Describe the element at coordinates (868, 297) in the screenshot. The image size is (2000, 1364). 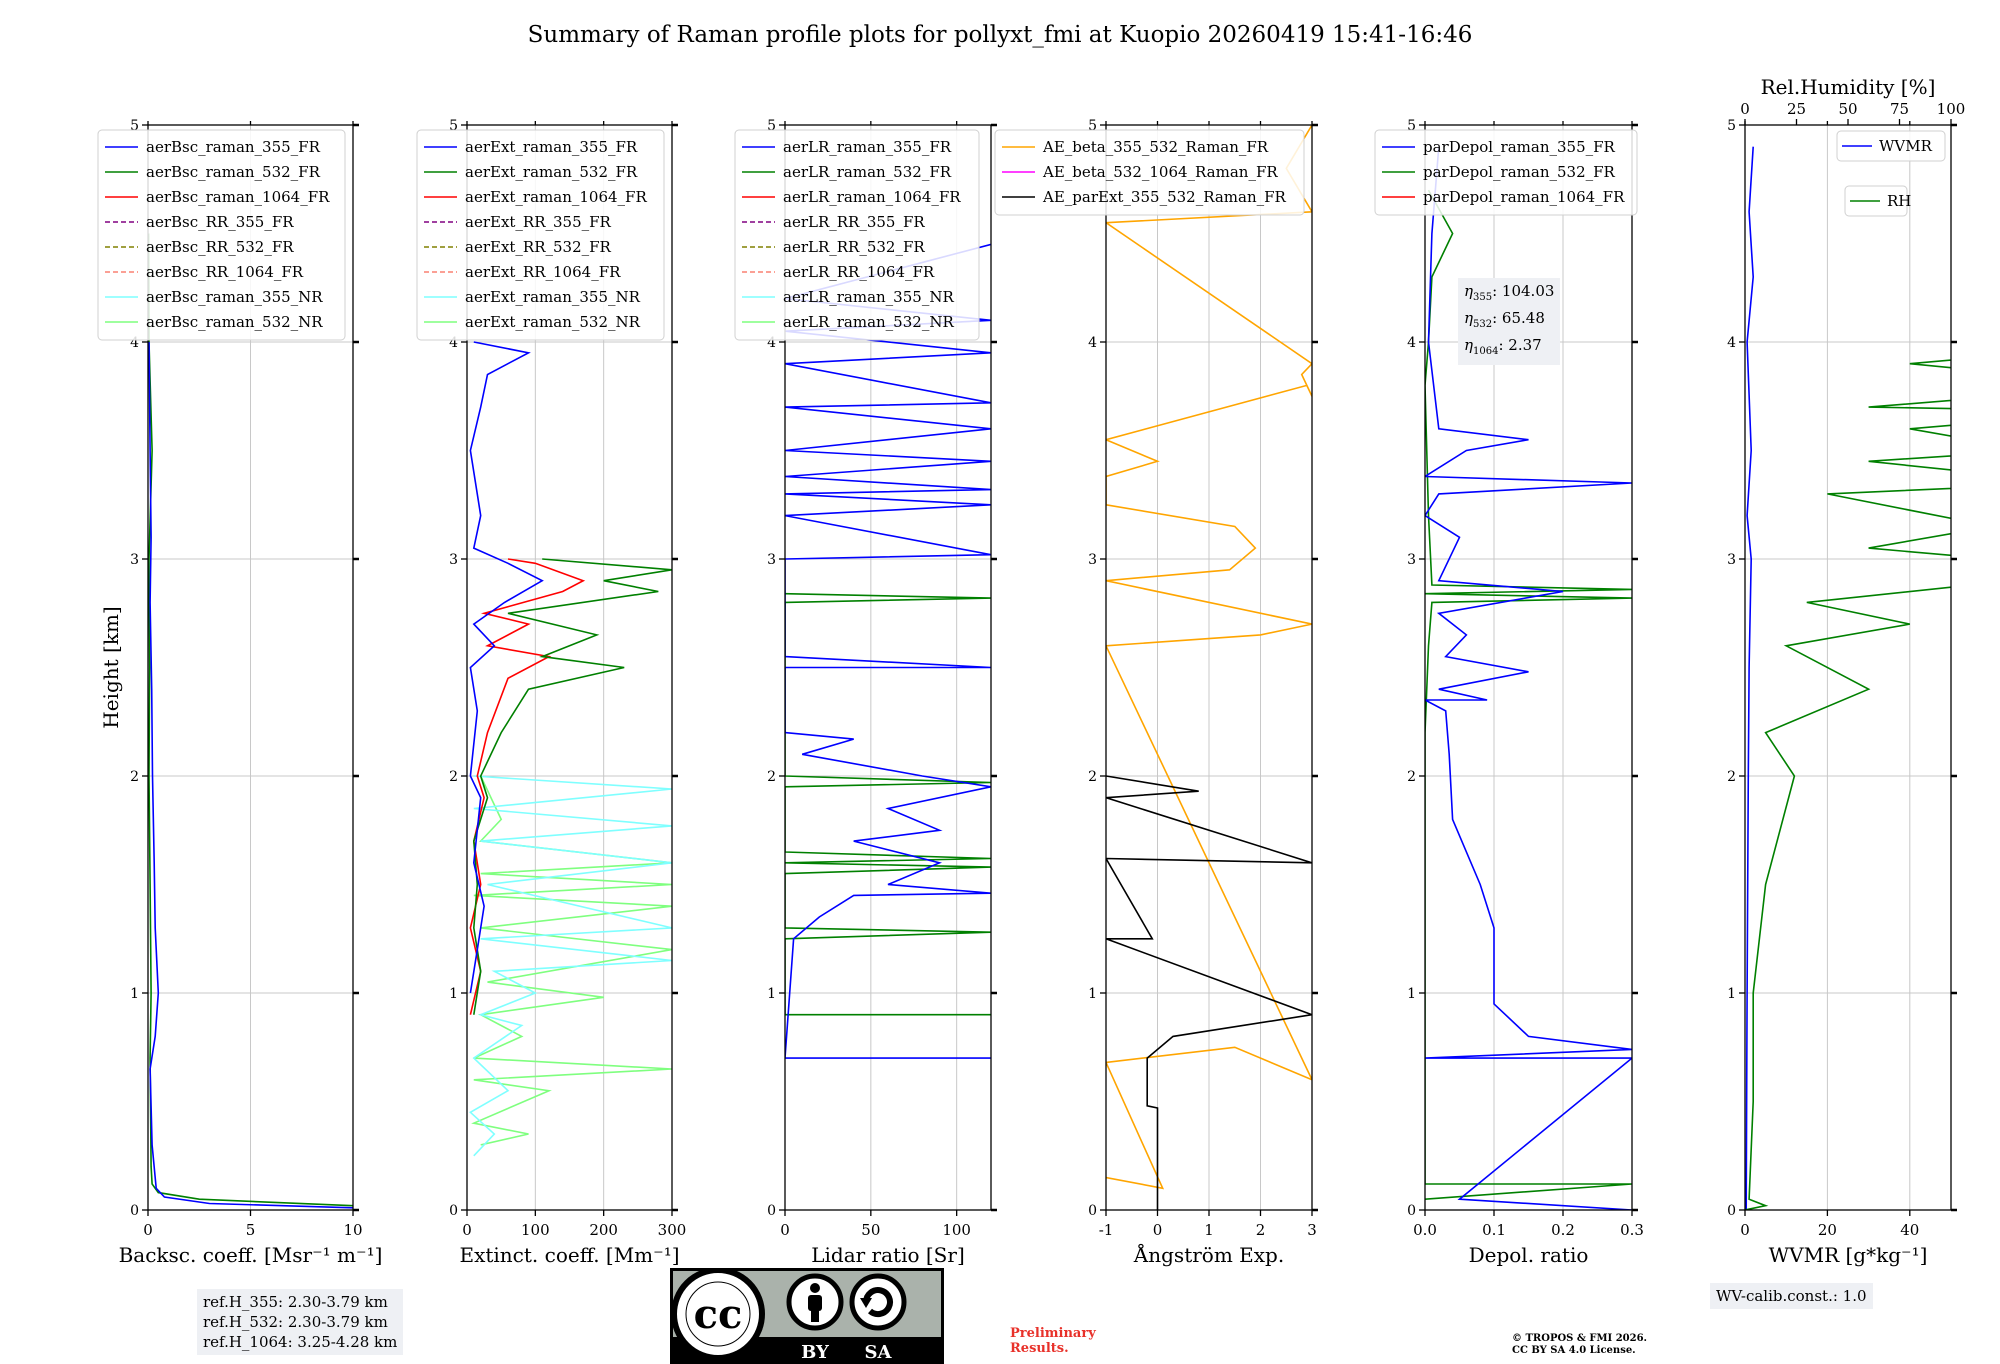
I see `legend-label: aerLR_raman_355_NR` at that location.